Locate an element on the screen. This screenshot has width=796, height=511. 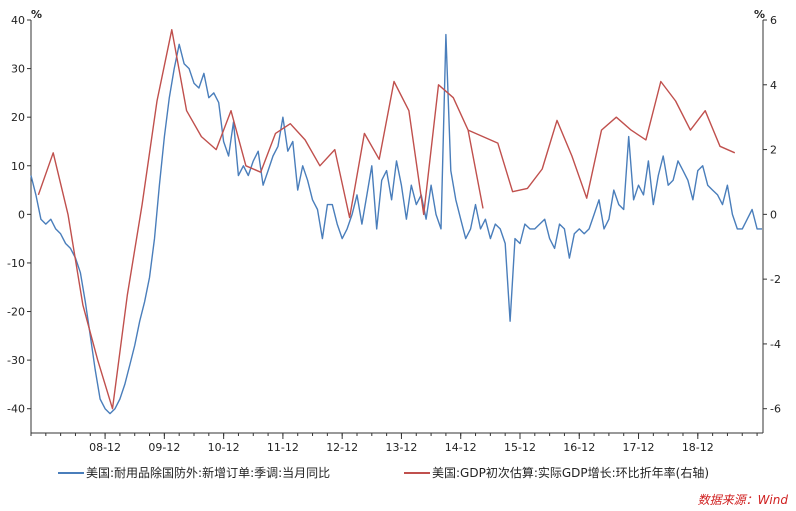
x-axis-tick-label: 09-12 is located at coordinates (164, 447).